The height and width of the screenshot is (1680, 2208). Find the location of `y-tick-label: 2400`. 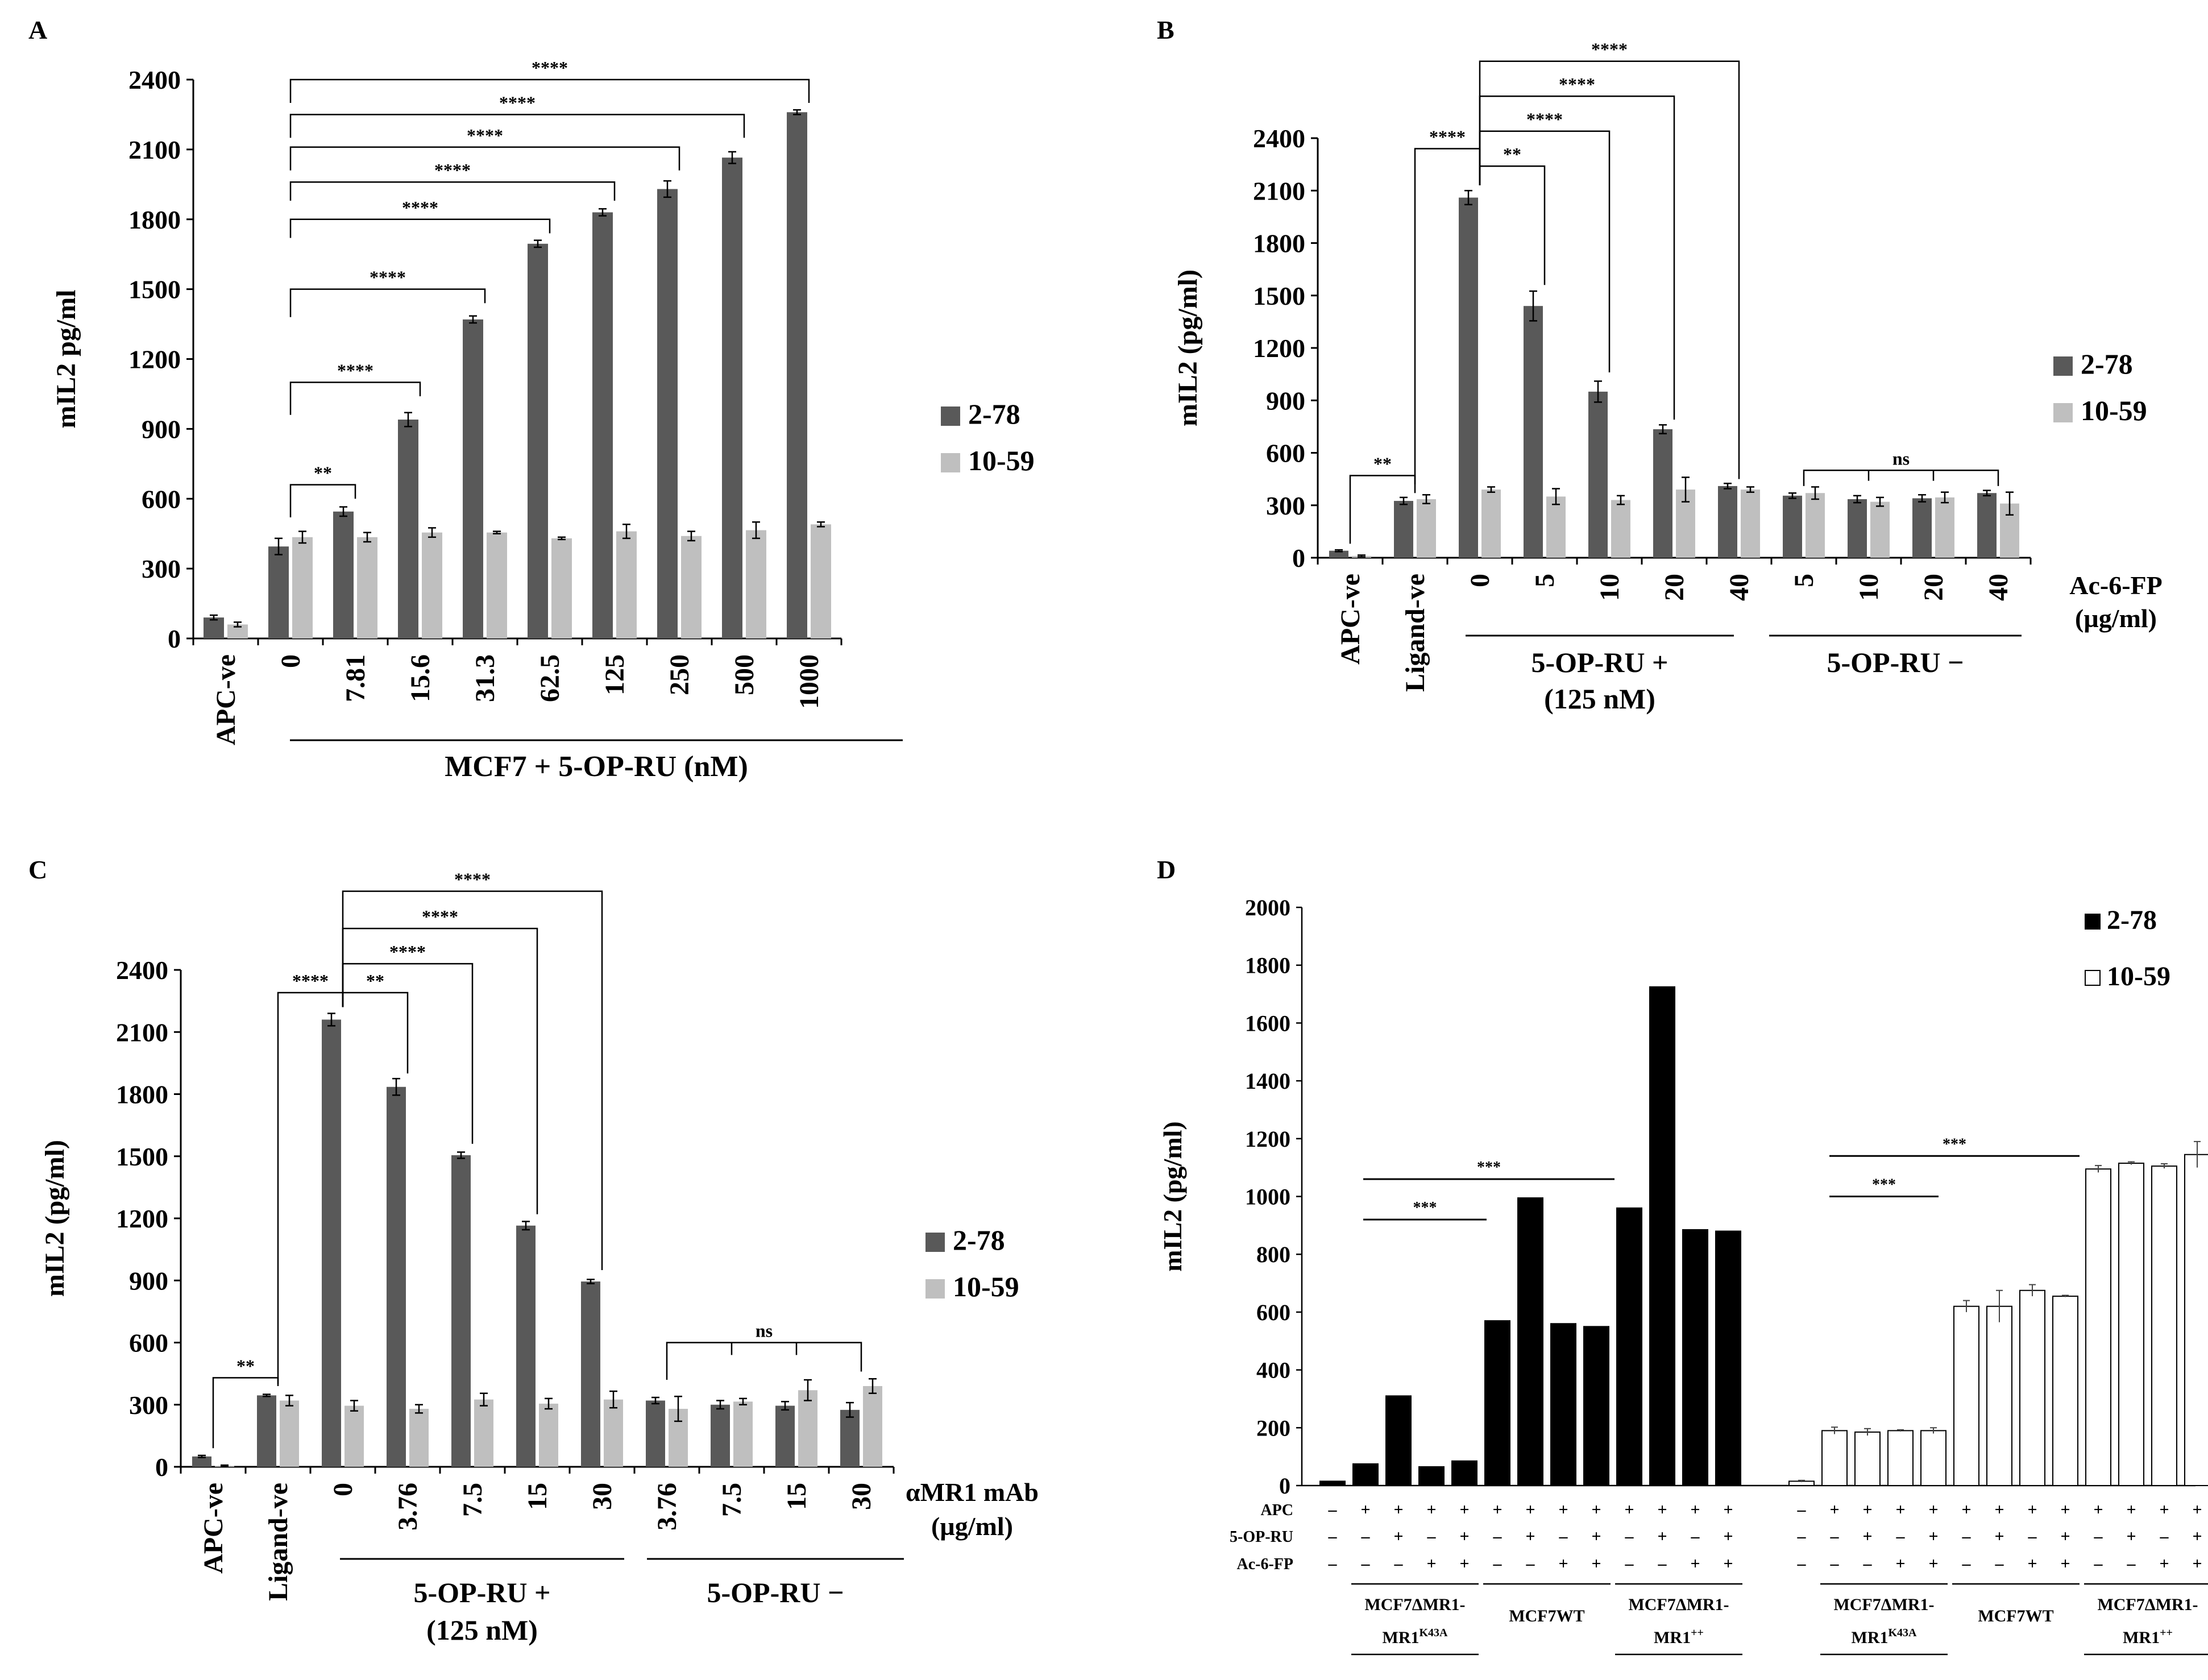

y-tick-label: 2400 is located at coordinates (142, 970).